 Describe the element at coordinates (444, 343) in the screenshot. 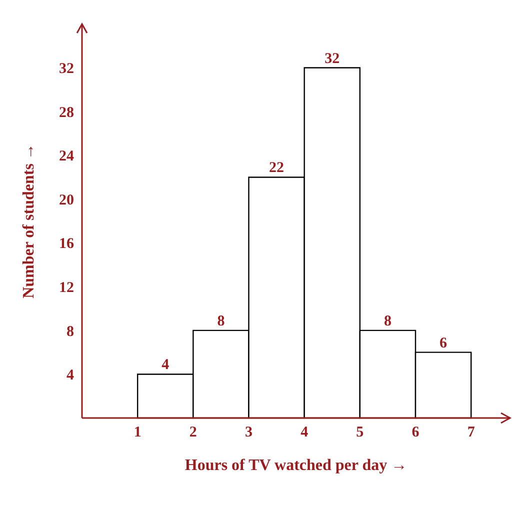

I see `data-label: 6` at that location.